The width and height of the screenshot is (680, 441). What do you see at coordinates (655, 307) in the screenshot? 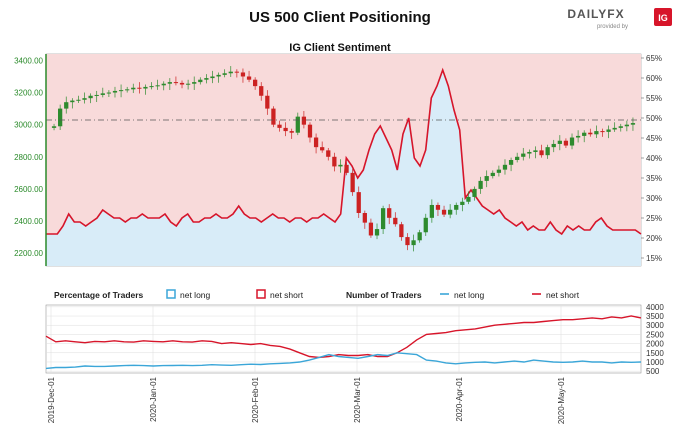
I see `traders-tick-label: 4000` at bounding box center [655, 307].